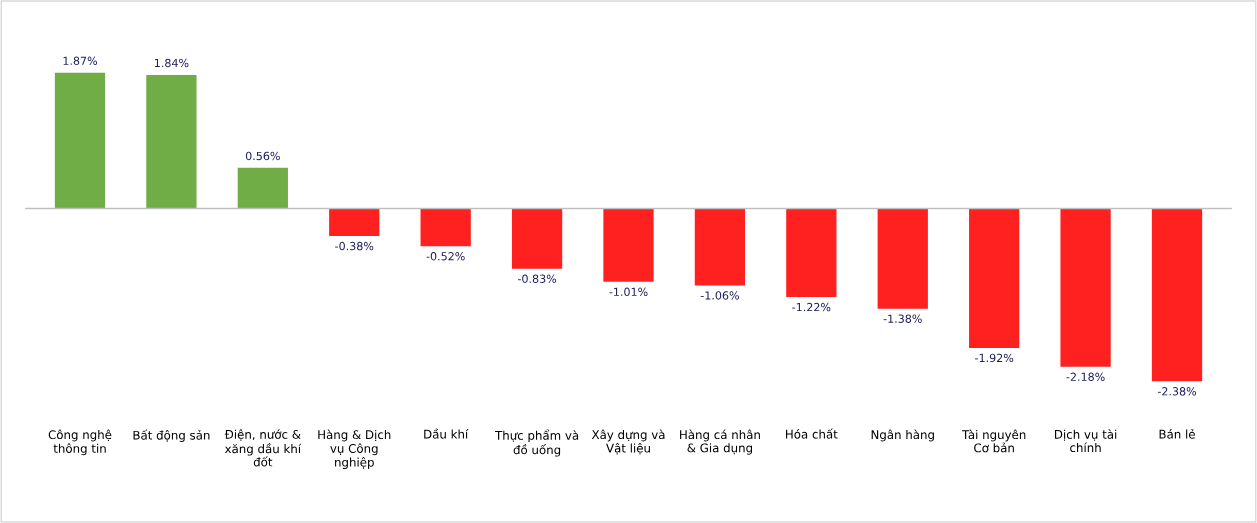 Image resolution: width=1257 pixels, height=523 pixels. Describe the element at coordinates (445, 256) in the screenshot. I see `data-label: -0.52%` at that location.